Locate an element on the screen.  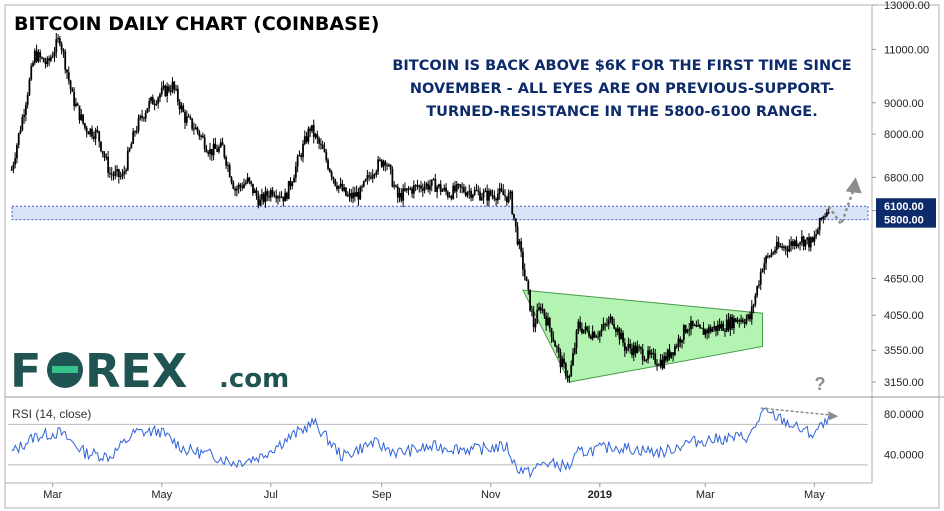
logo-letters-rex: REX is located at coordinates (136, 371).